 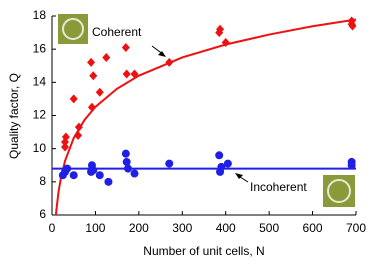 I want to click on x-axis-title: Number of unit cells, N, so click(x=203, y=251).